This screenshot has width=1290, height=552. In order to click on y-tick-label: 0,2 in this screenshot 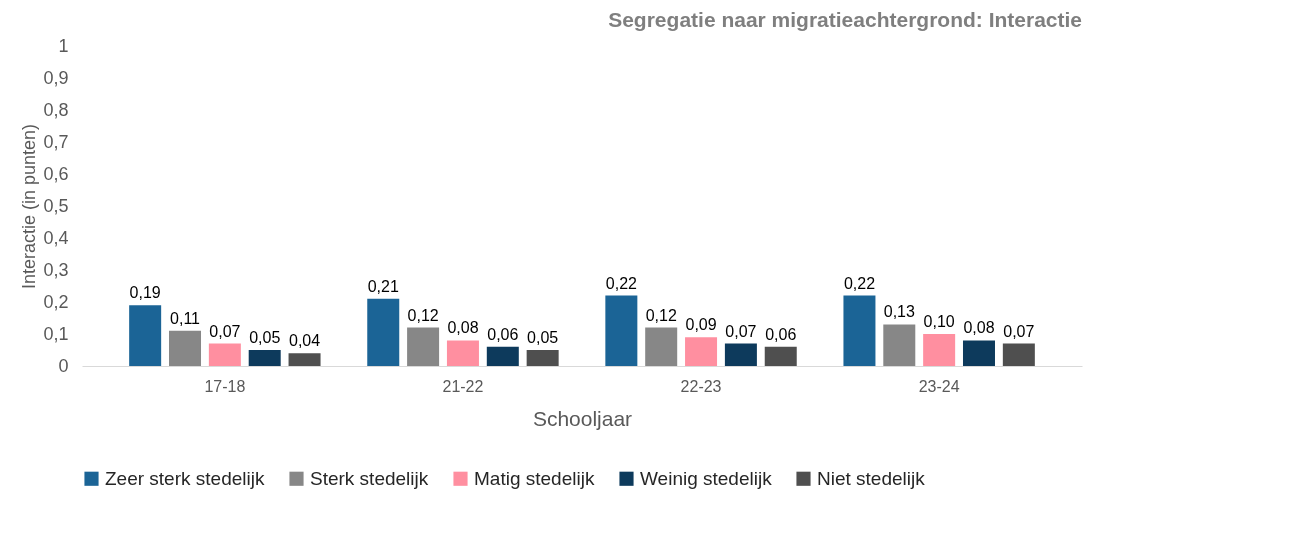, I will do `click(56, 301)`.